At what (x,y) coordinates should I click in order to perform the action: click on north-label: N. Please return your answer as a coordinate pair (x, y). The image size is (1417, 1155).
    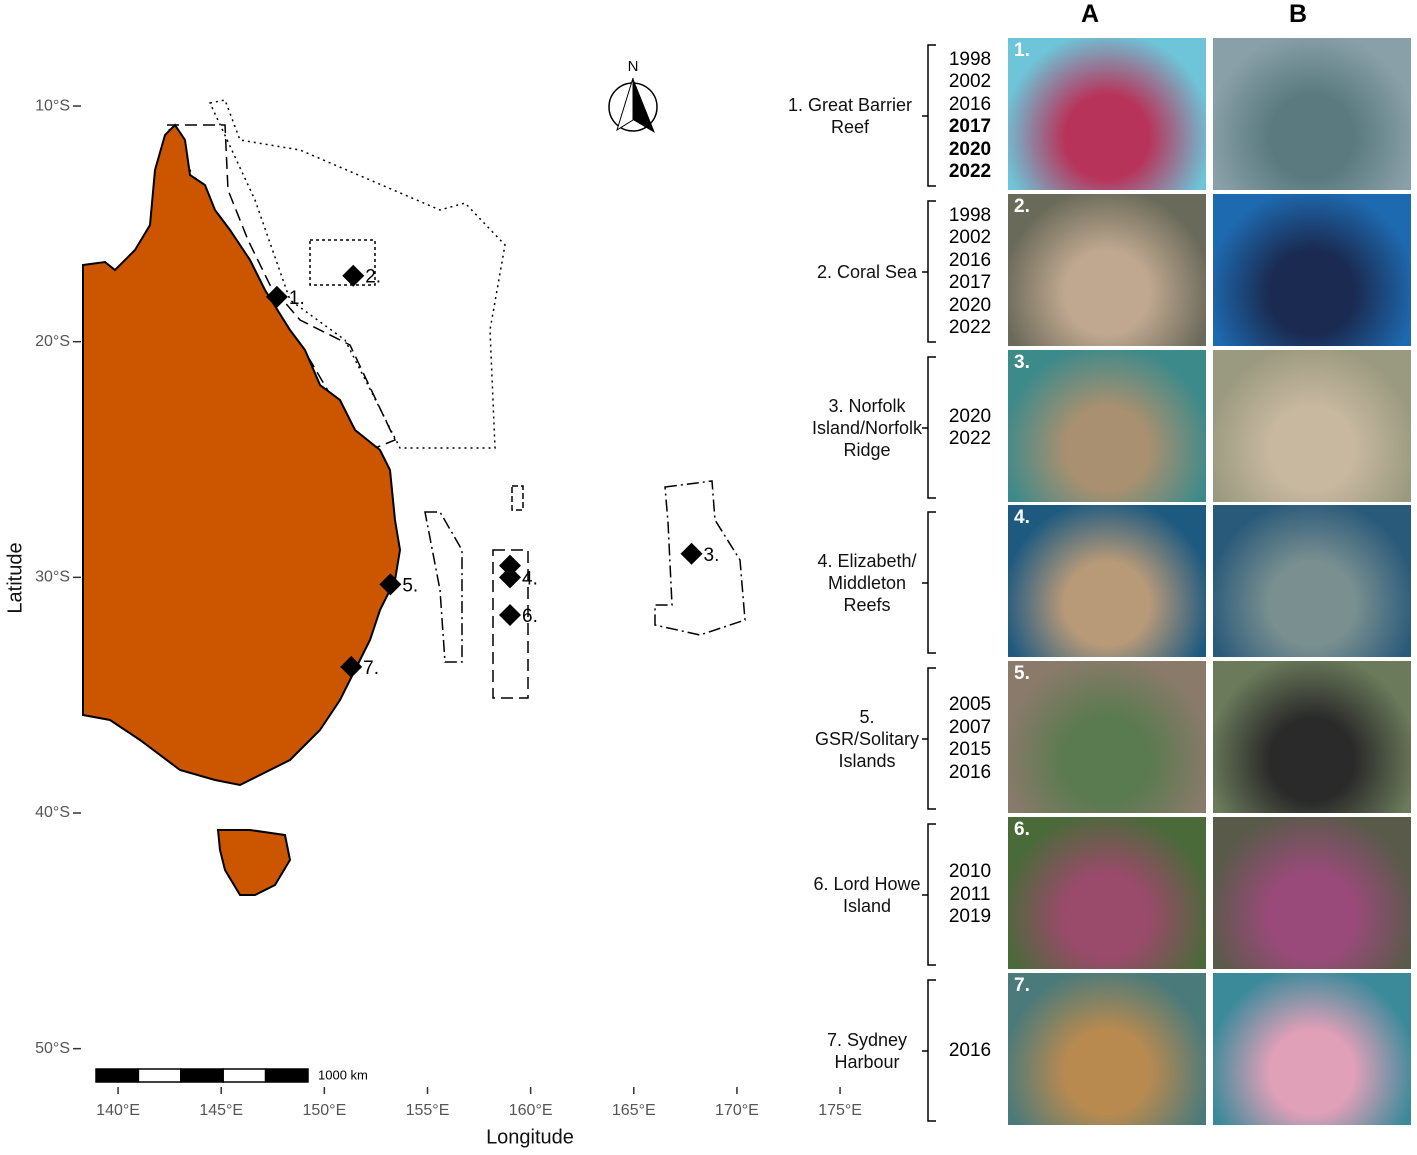
    Looking at the image, I should click on (633, 66).